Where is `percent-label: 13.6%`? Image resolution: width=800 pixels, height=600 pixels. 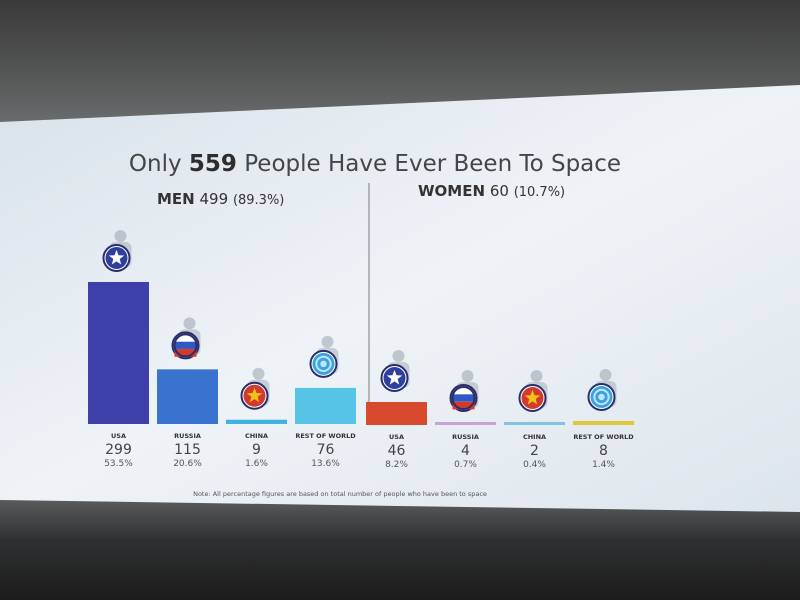
percent-label: 13.6% is located at coordinates (325, 464).